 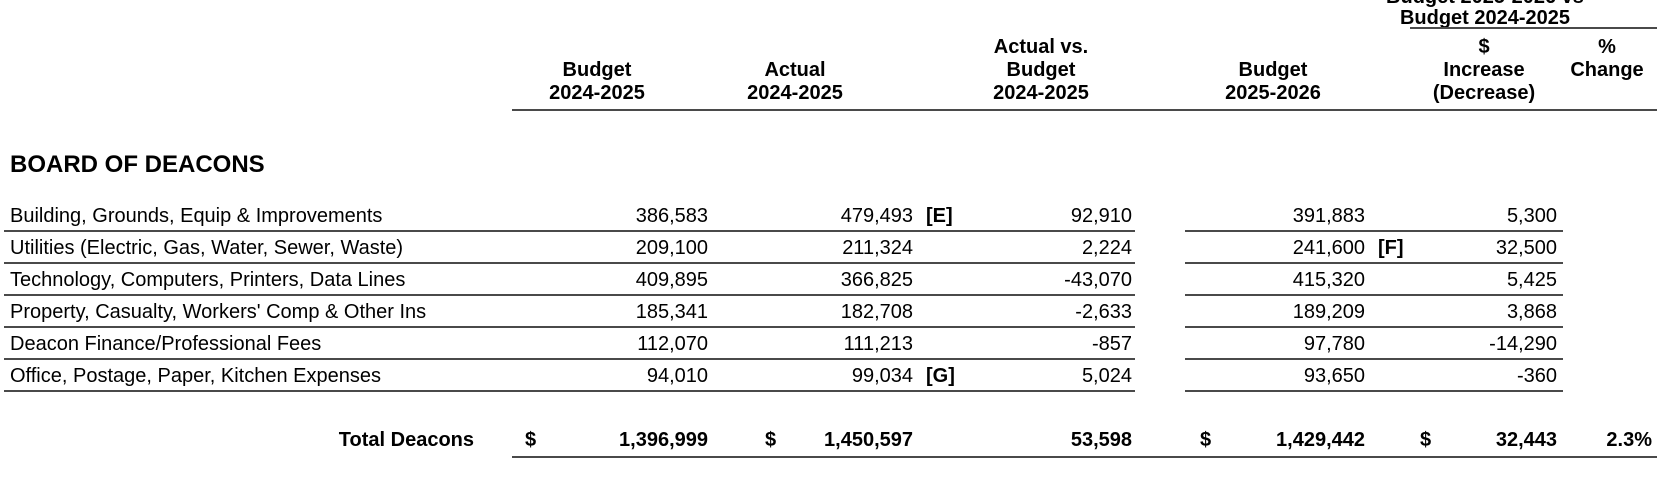 What do you see at coordinates (406, 440) in the screenshot?
I see `total-label: Total Deacons` at bounding box center [406, 440].